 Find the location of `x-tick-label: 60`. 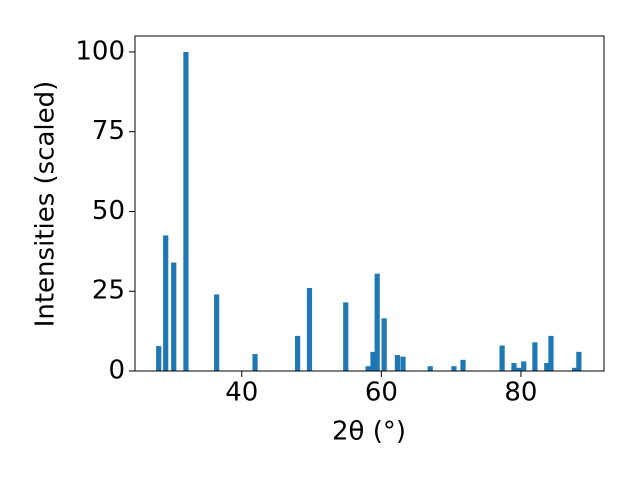

x-tick-label: 60 is located at coordinates (381, 393).